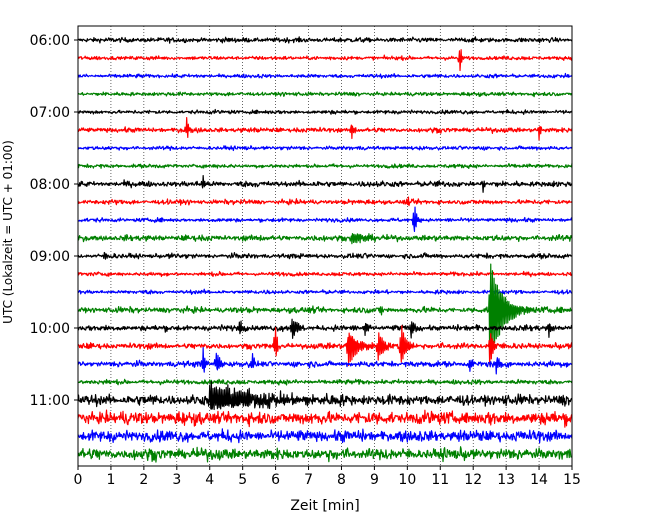 Image resolution: width=650 pixels, height=520 pixels. I want to click on x-tick-label: 12, so click(473, 480).